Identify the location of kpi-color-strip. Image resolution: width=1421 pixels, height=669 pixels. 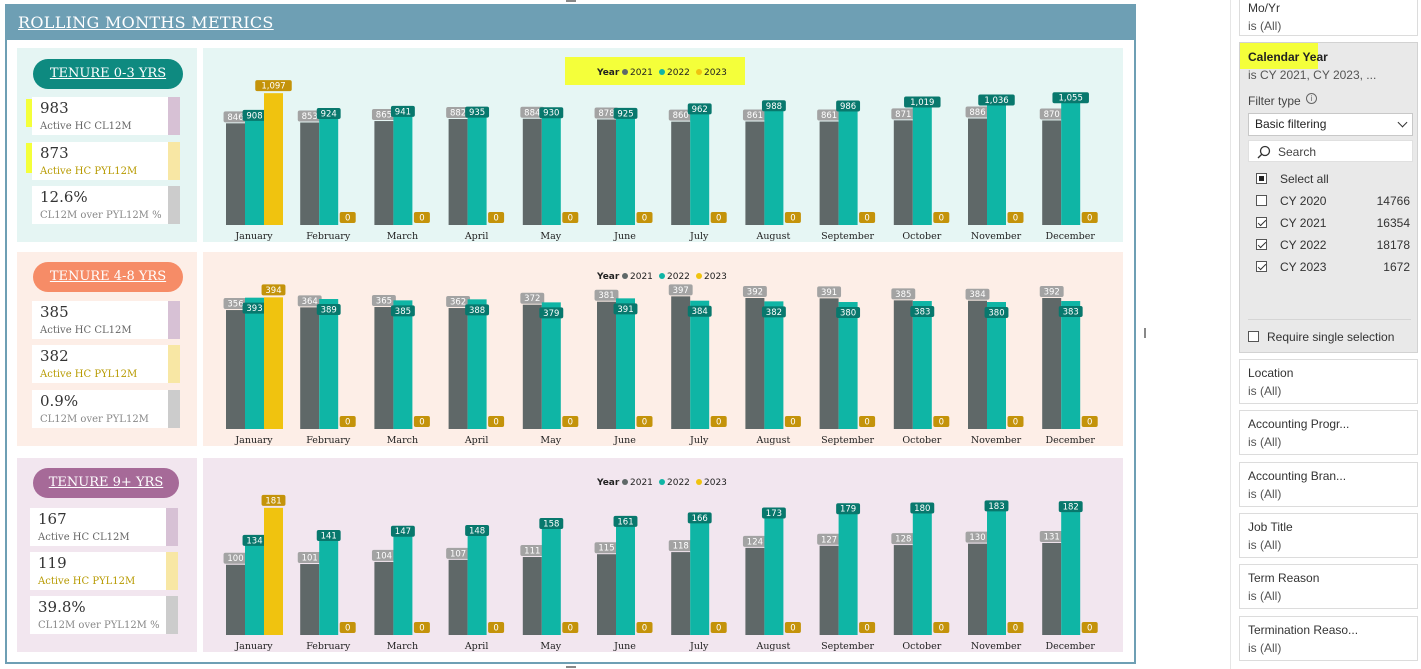
(174, 320).